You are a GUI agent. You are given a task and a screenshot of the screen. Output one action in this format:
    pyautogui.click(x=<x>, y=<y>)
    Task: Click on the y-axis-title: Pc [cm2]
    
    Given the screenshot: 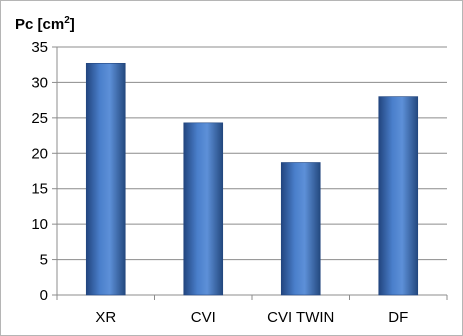 What is the action you would take?
    pyautogui.click(x=45, y=24)
    